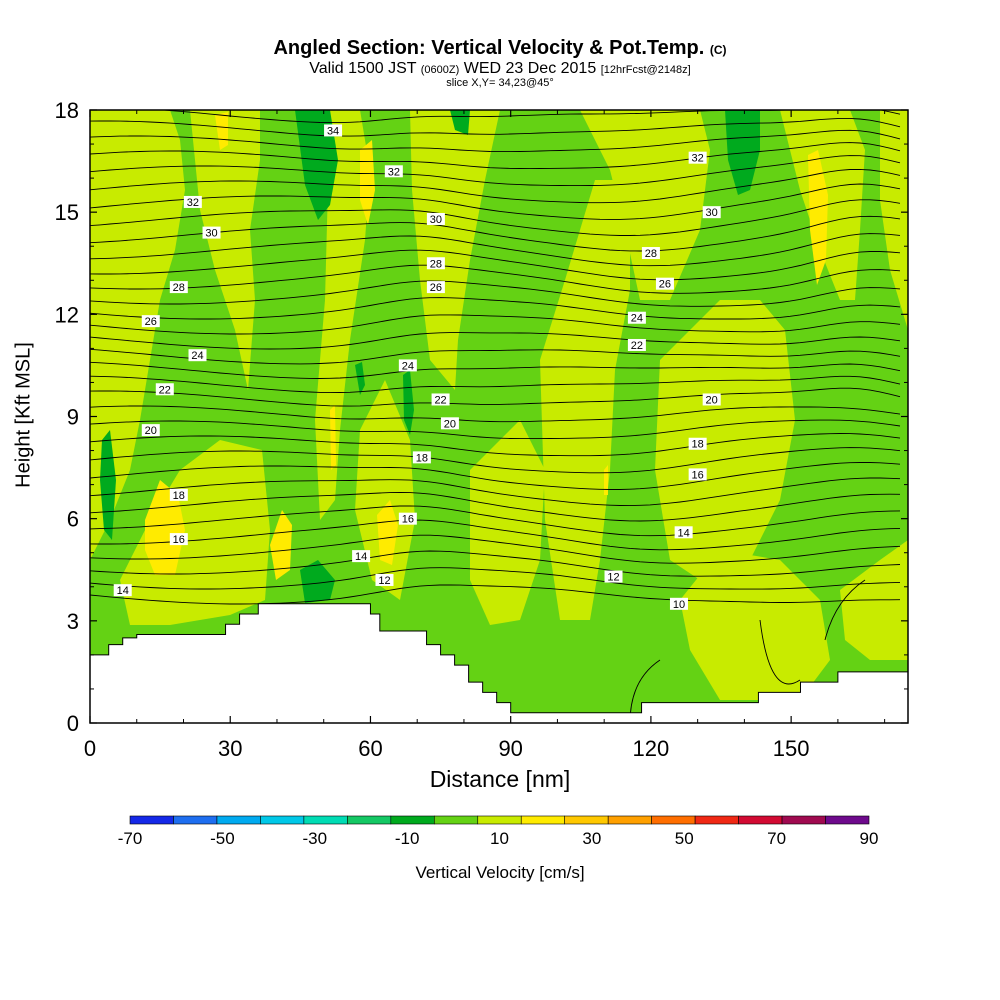  Describe the element at coordinates (407, 838) in the screenshot. I see `colorbar-tick-label: -10` at that location.